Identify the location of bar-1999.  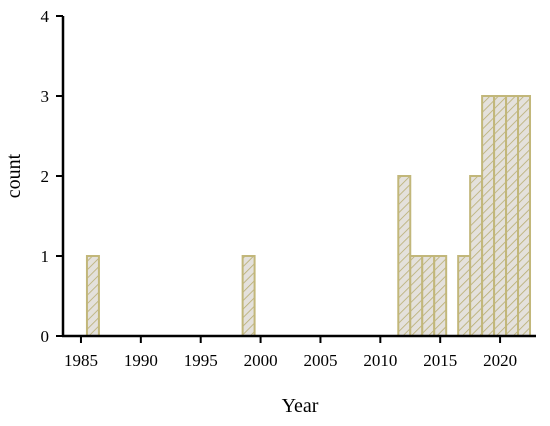
(248, 296).